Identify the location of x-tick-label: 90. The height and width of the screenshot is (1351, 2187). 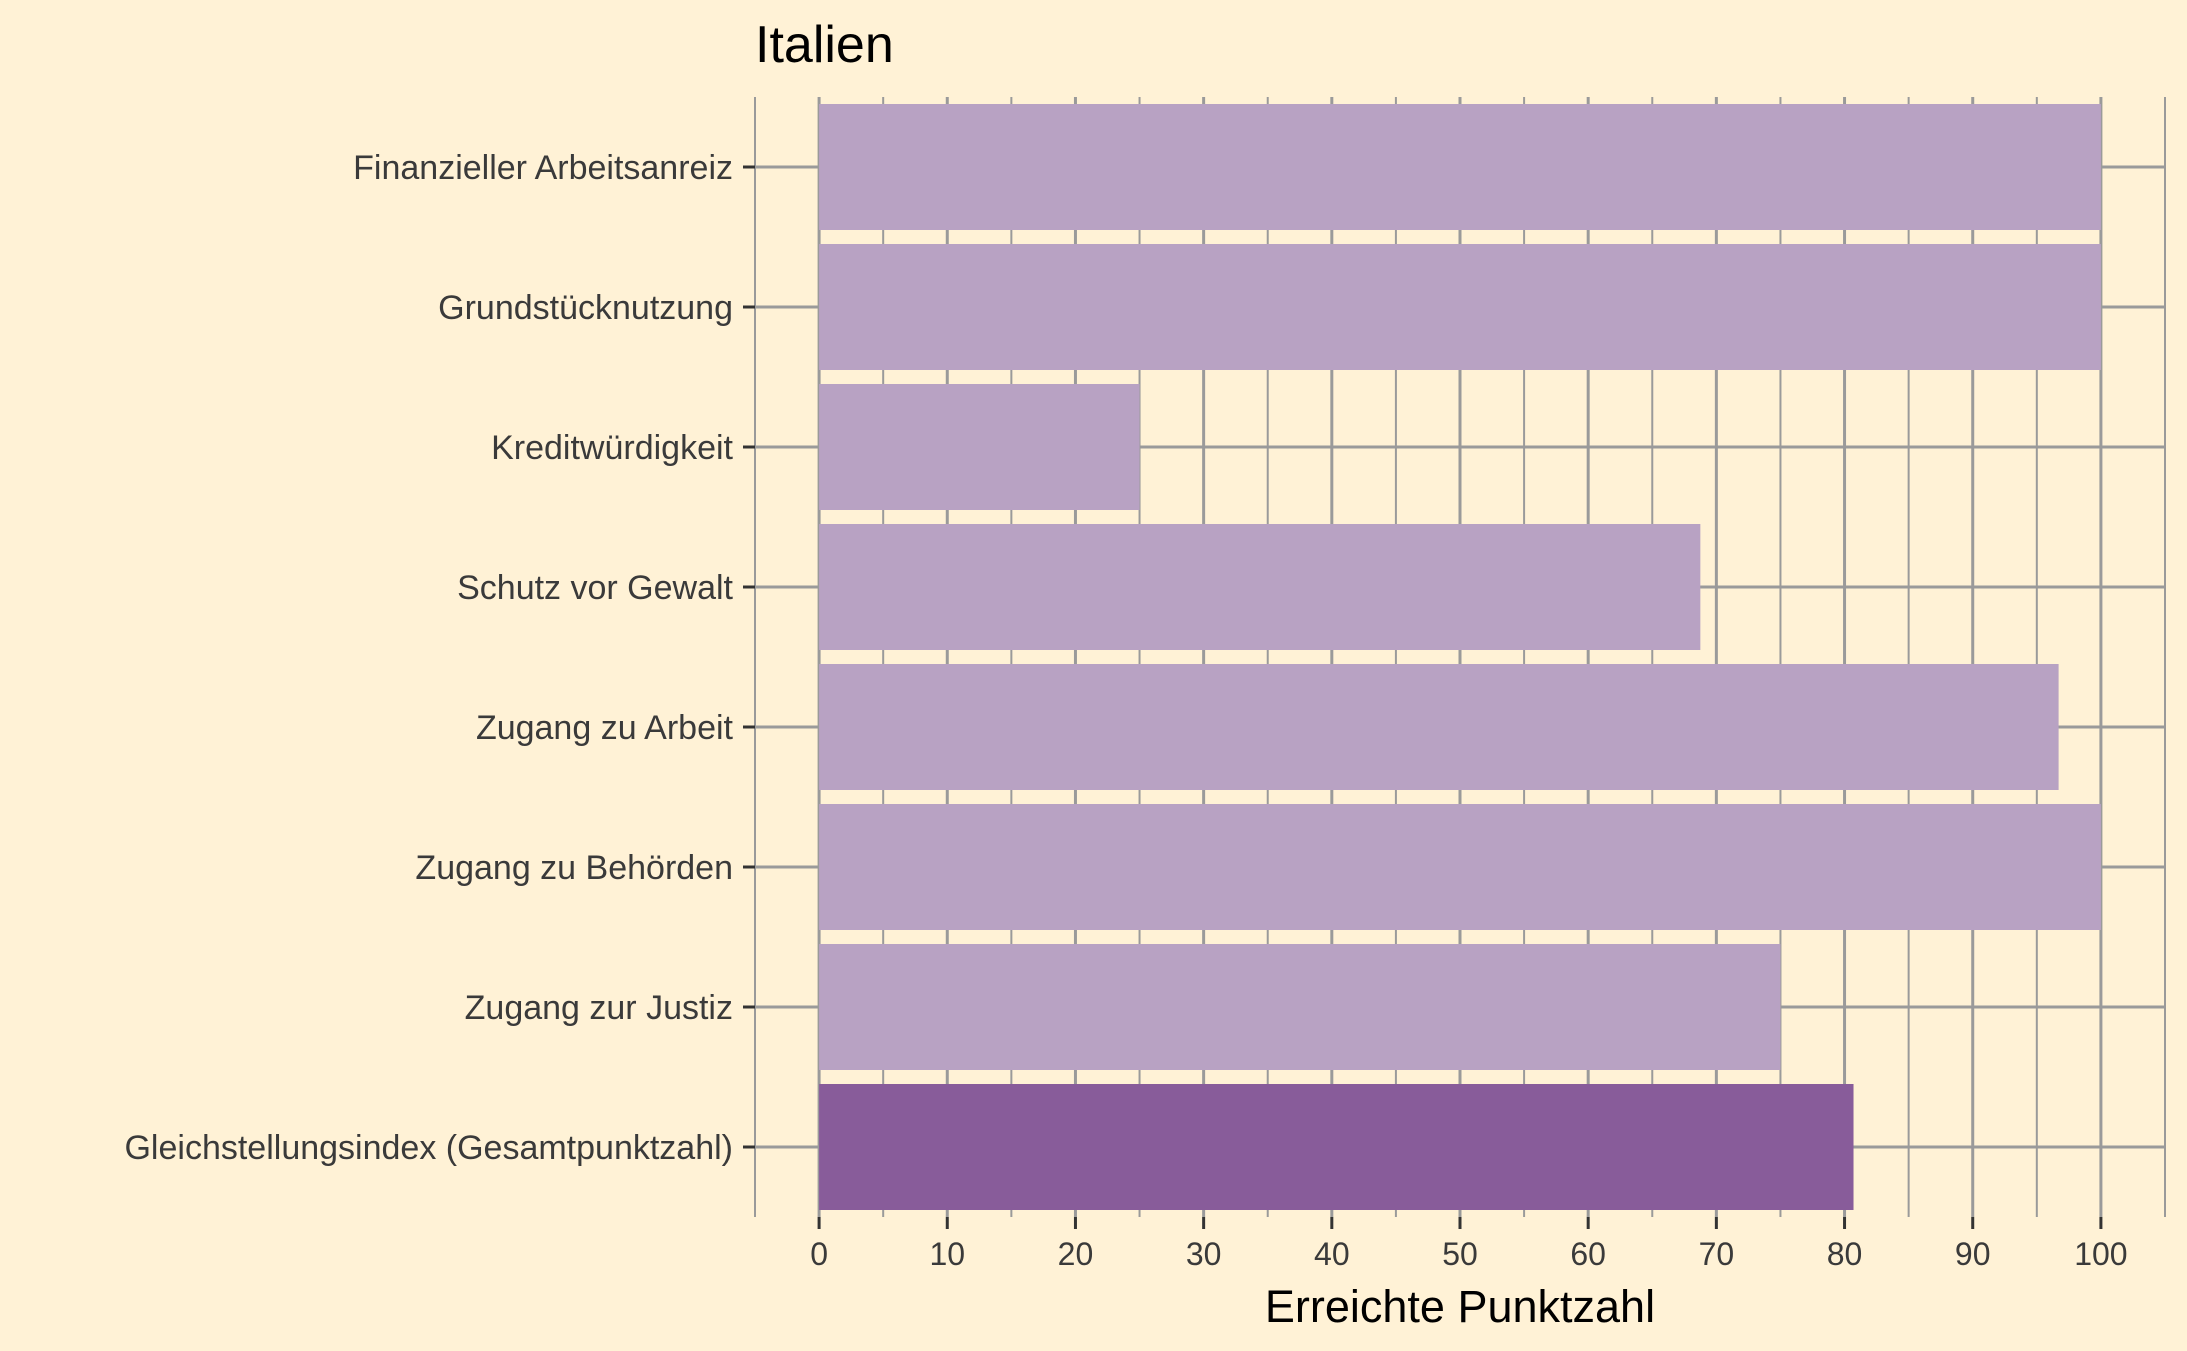
(1973, 1254).